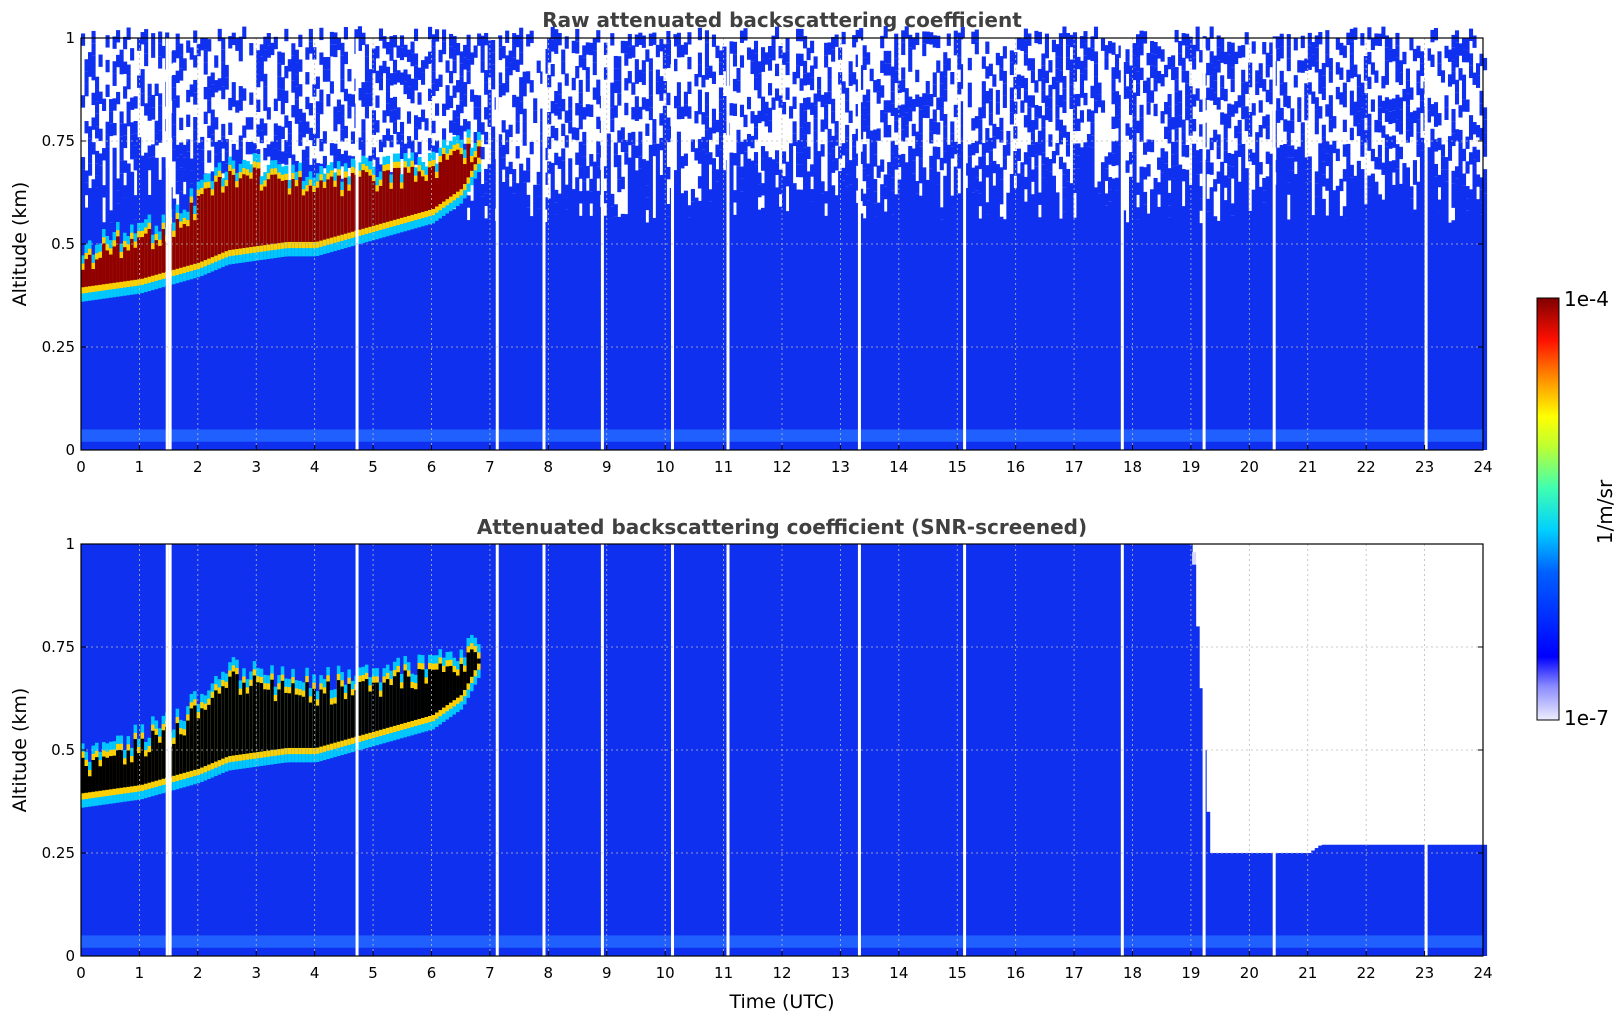 The image size is (1621, 1020). I want to click on x-tick-label: 2, so click(198, 467).